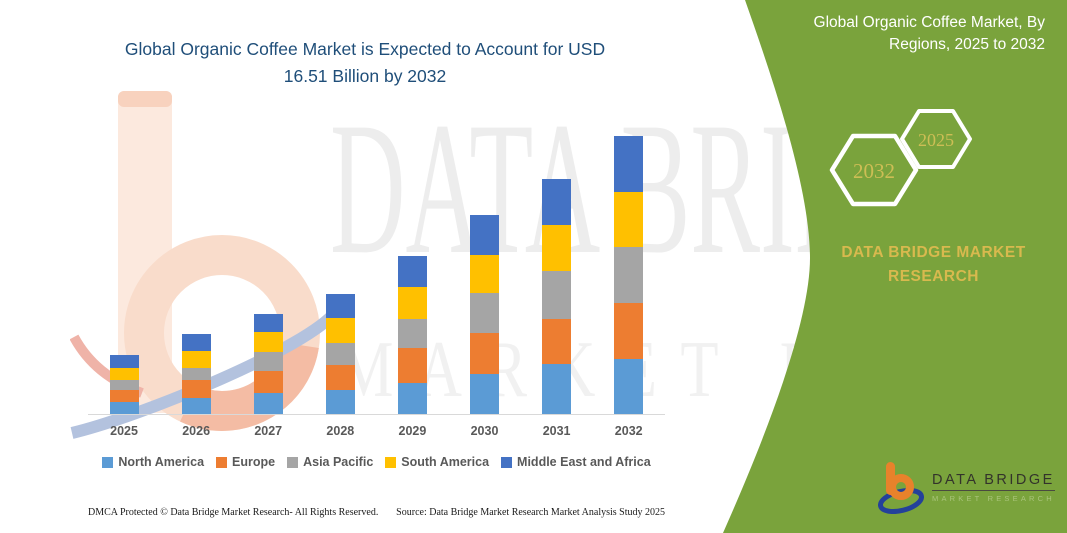 This screenshot has width=1067, height=533. Describe the element at coordinates (340, 402) in the screenshot. I see `bar-segment-north-america-2028` at that location.